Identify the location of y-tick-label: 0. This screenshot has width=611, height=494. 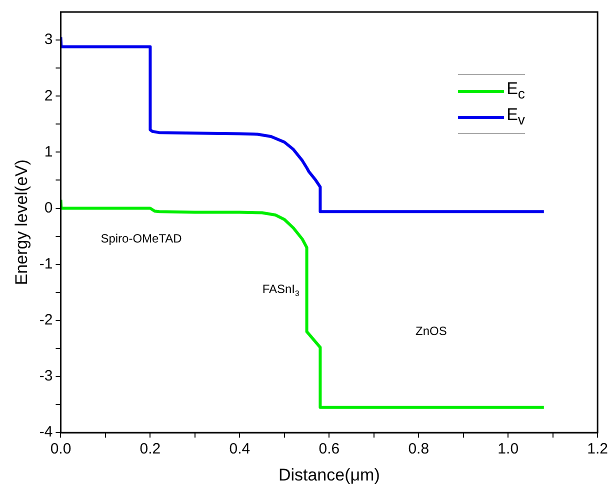
(48, 207).